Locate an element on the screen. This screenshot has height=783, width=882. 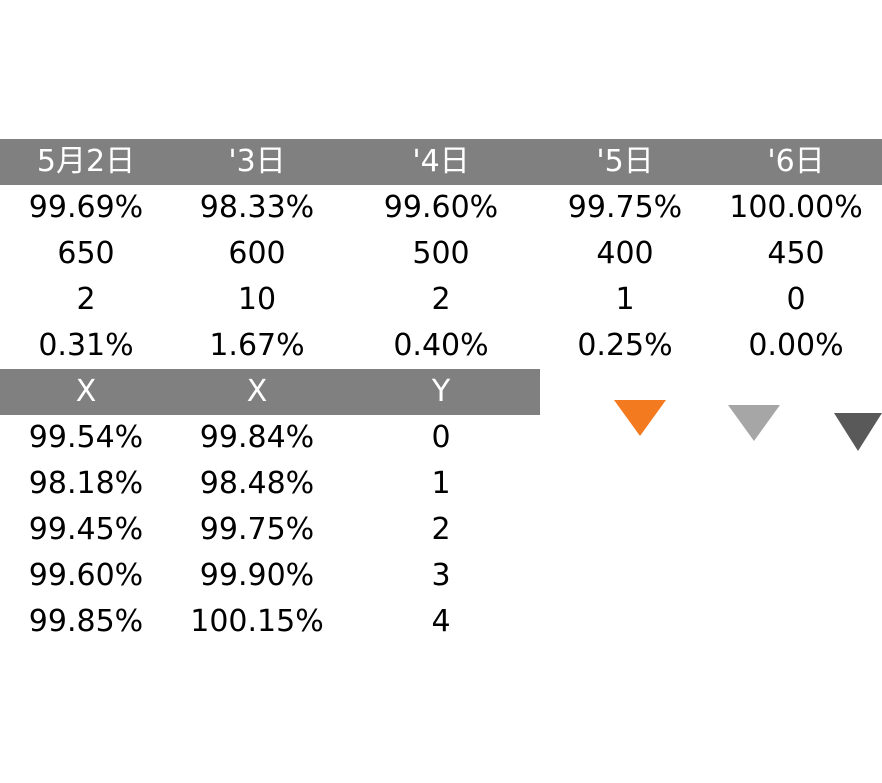
table-cell: 100.15% is located at coordinates (257, 621).